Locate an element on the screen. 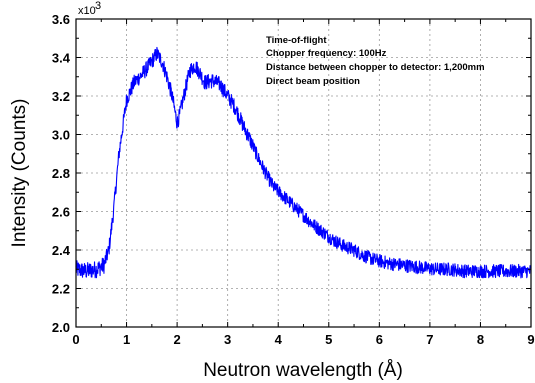  y-tick-label: 3.0 is located at coordinates (61, 135).